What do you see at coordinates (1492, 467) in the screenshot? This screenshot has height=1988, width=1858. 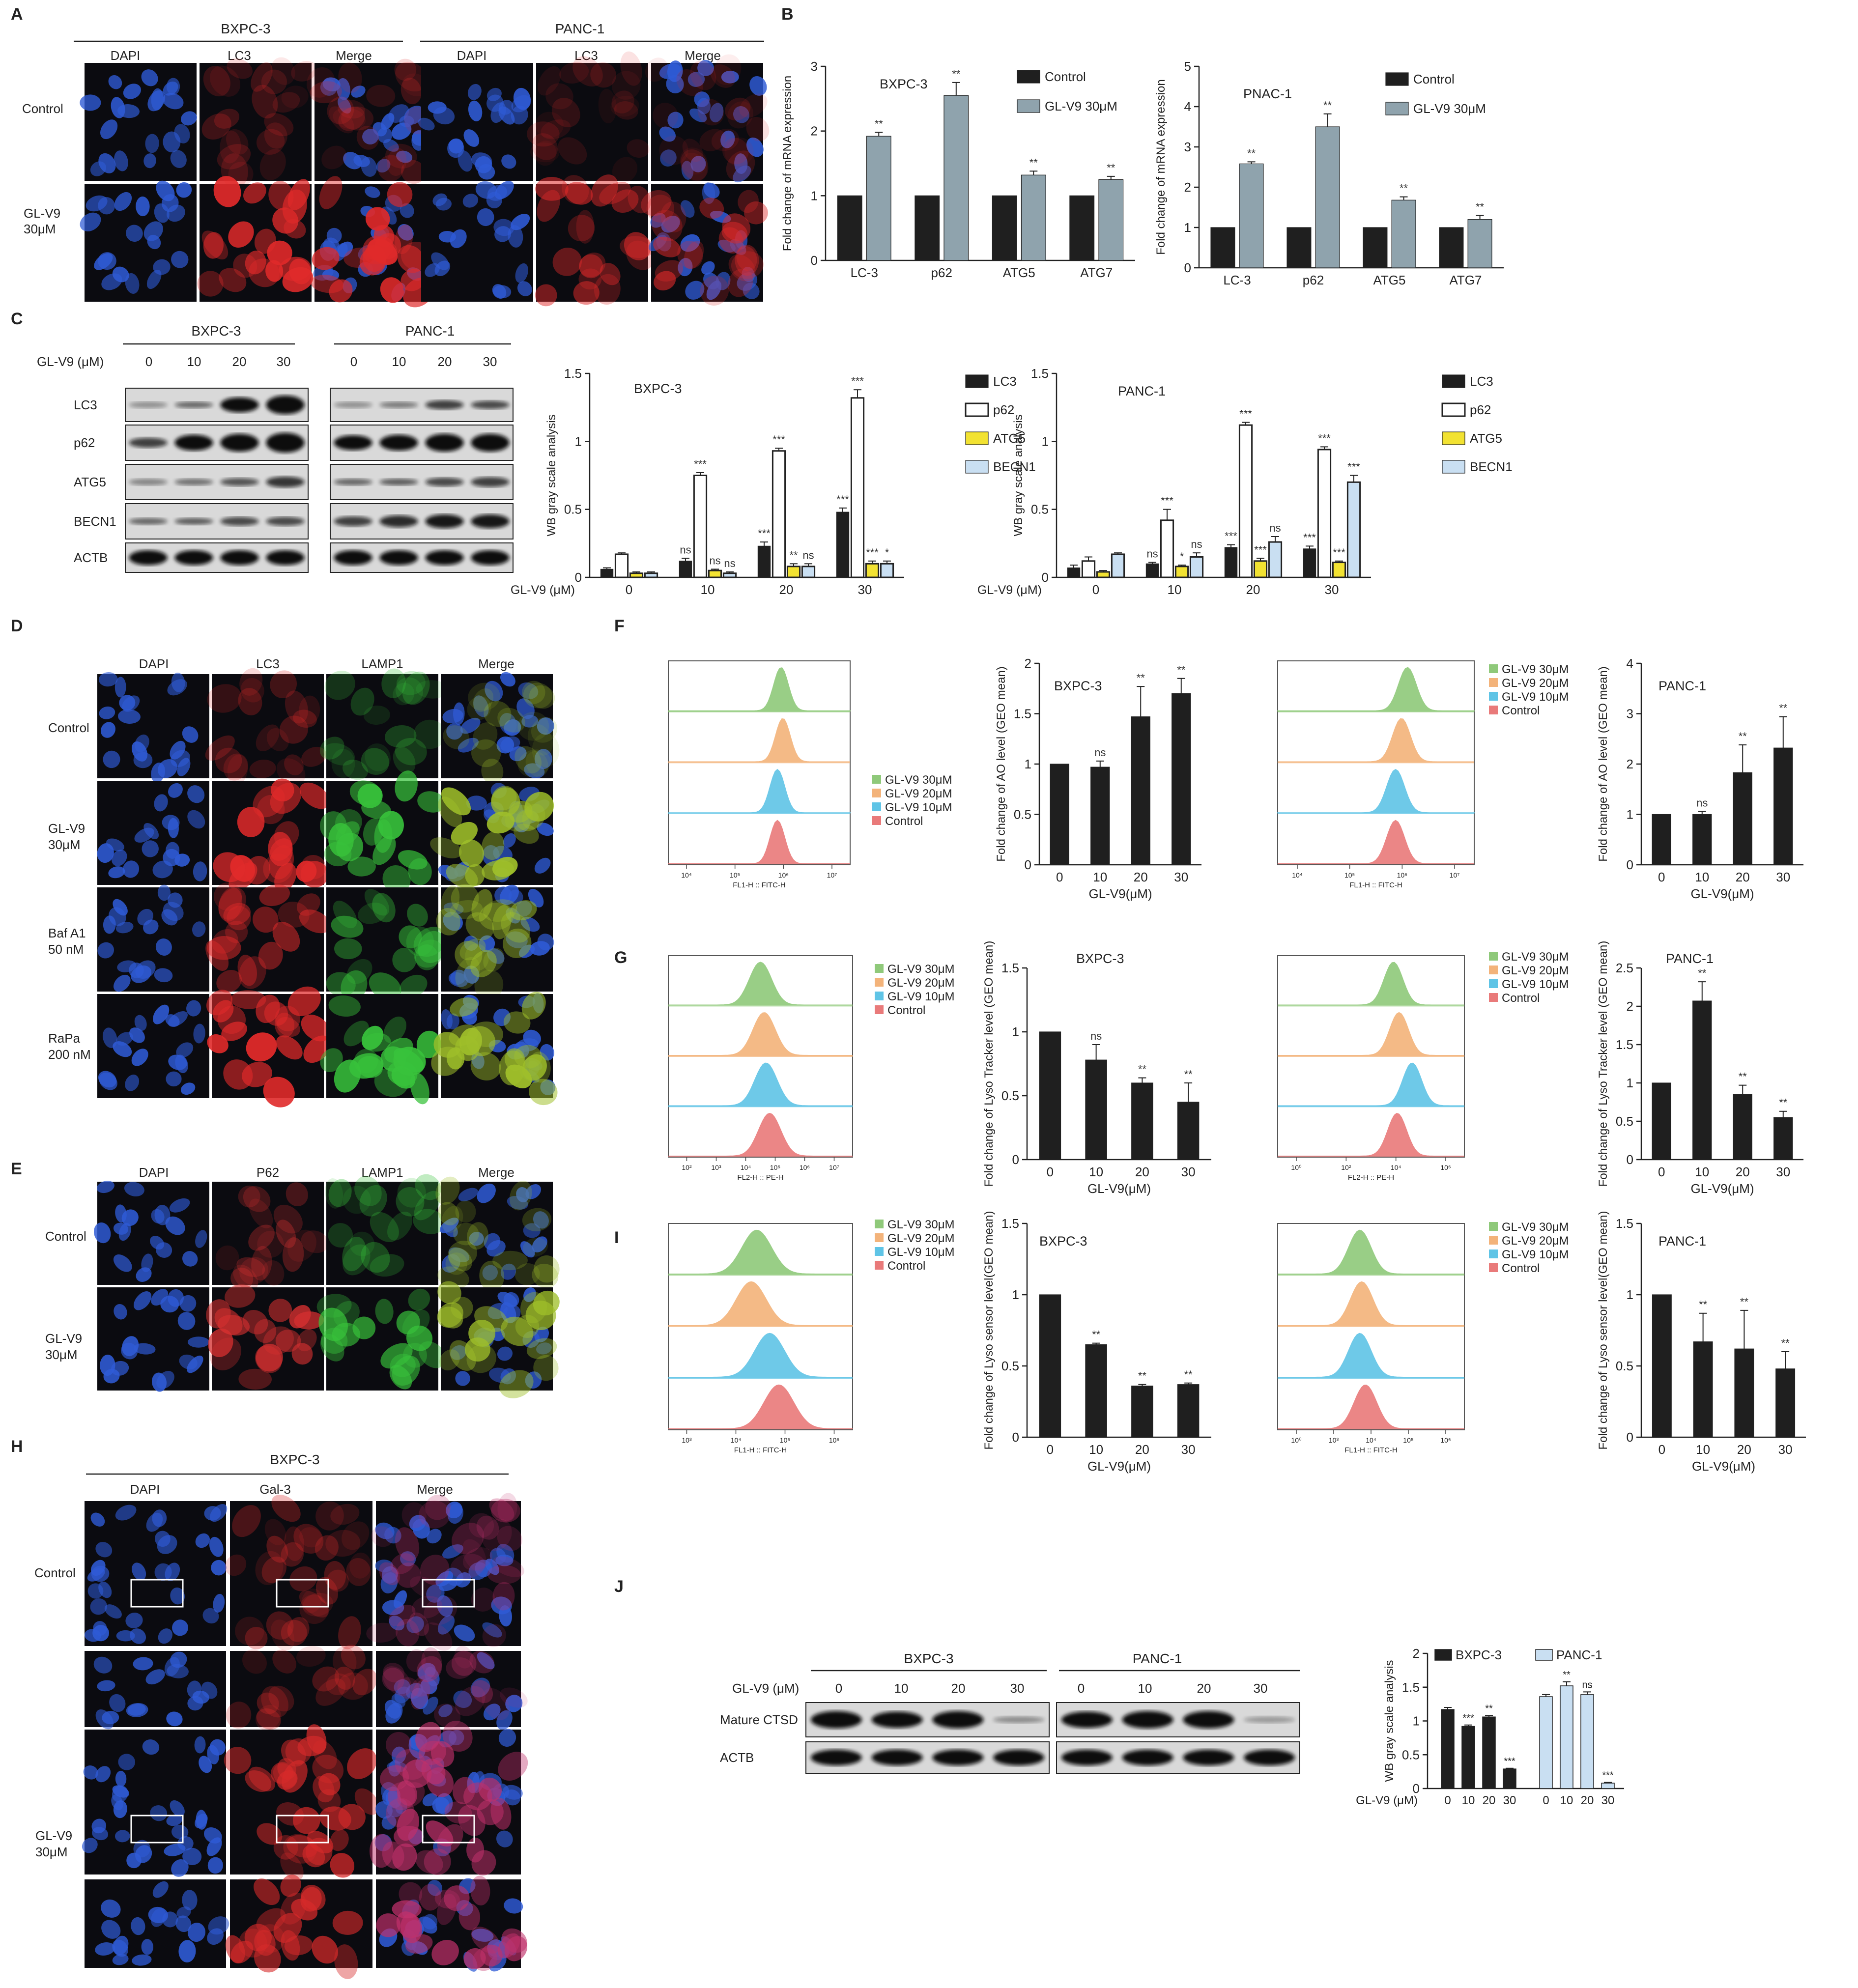 I see `legend-label: BECN1` at bounding box center [1492, 467].